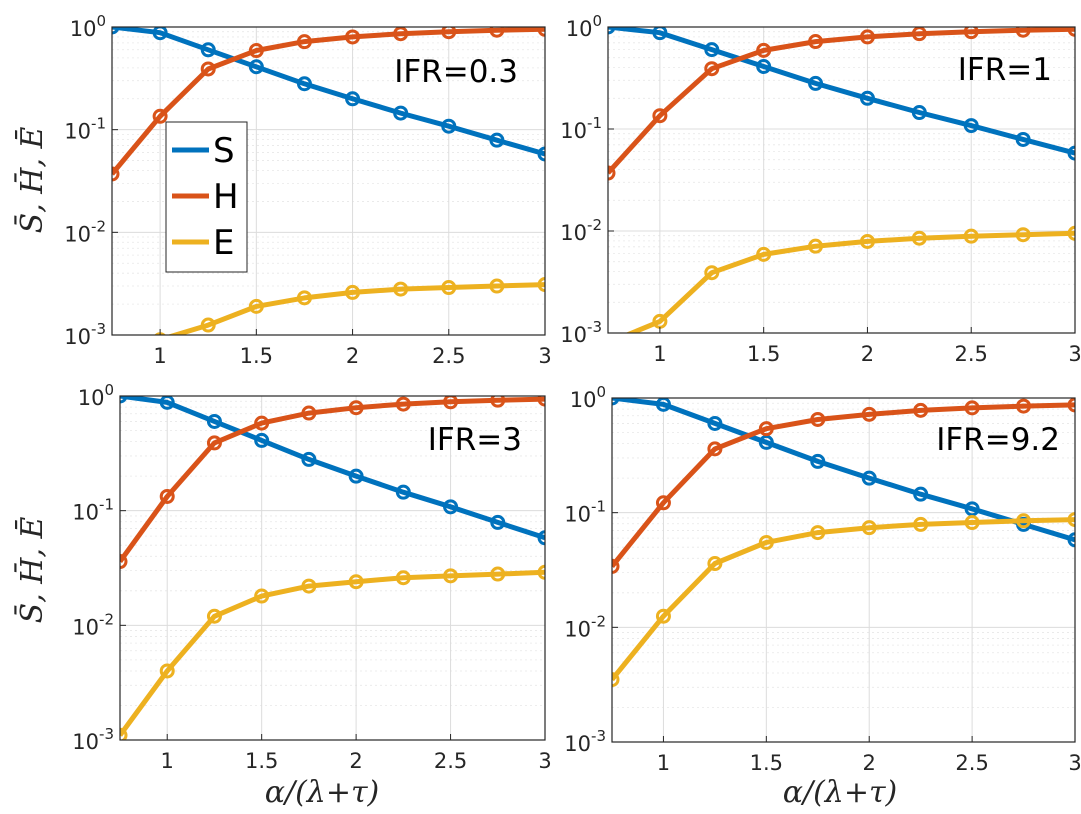 The height and width of the screenshot is (814, 1081). Describe the element at coordinates (206, 197) in the screenshot. I see `legend: SHE` at that location.